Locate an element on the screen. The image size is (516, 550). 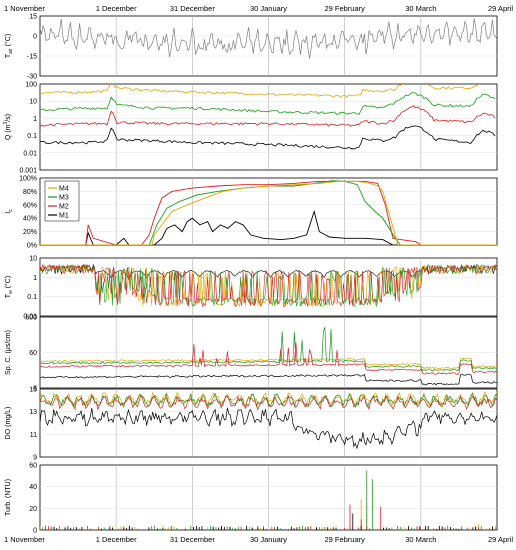
x-tick-label-top: 1 November is located at coordinates (24, 8).